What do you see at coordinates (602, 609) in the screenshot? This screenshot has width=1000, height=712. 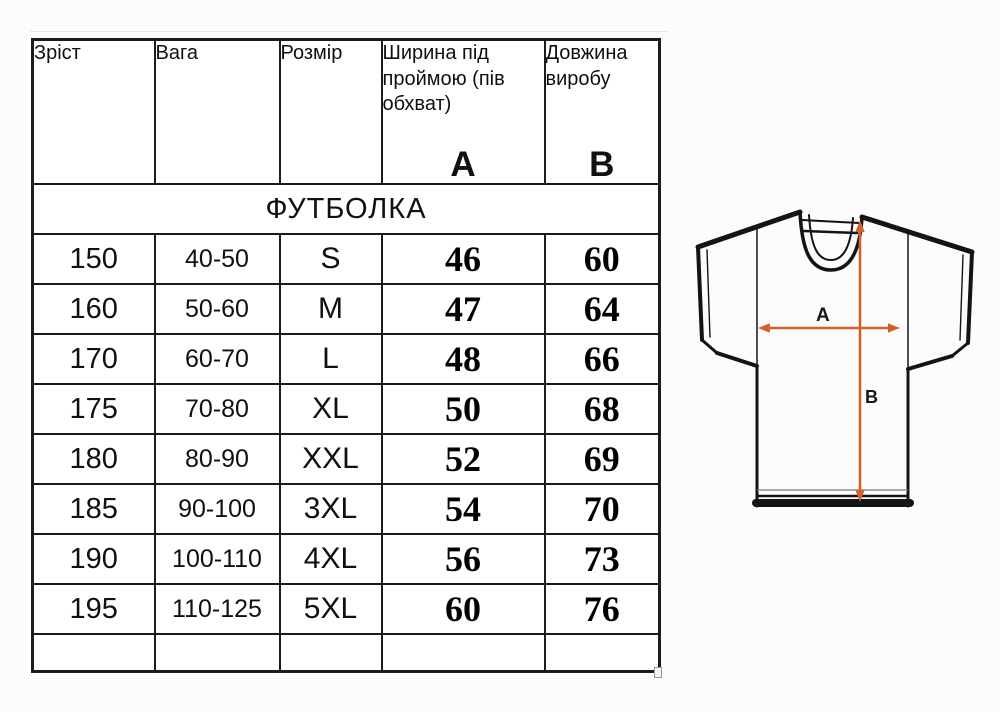 I see `cell-length-b: 76` at bounding box center [602, 609].